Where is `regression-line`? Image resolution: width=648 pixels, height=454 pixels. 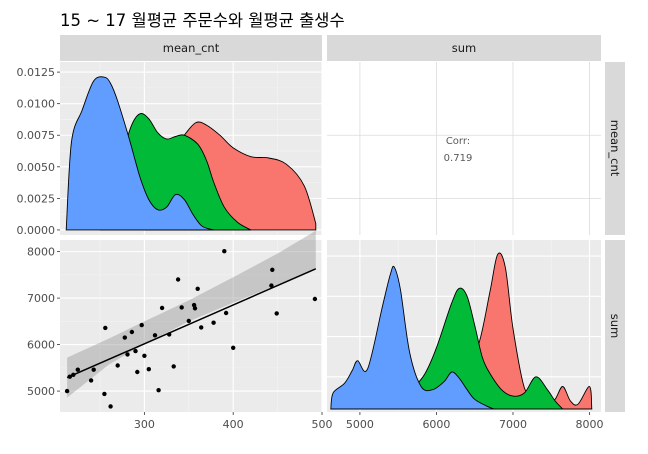 regression-line is located at coordinates (191, 323).